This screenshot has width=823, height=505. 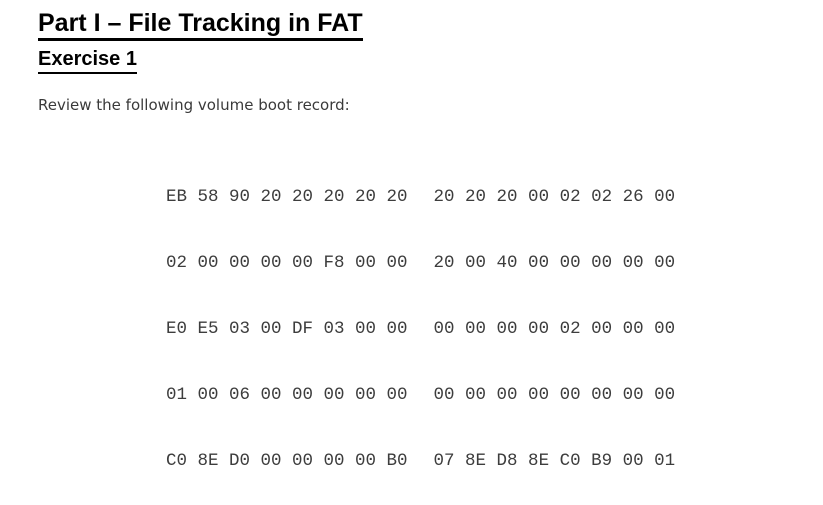 What do you see at coordinates (554, 395) in the screenshot?
I see `hex-row-right: 00 00 00 00 00 00 00 00` at bounding box center [554, 395].